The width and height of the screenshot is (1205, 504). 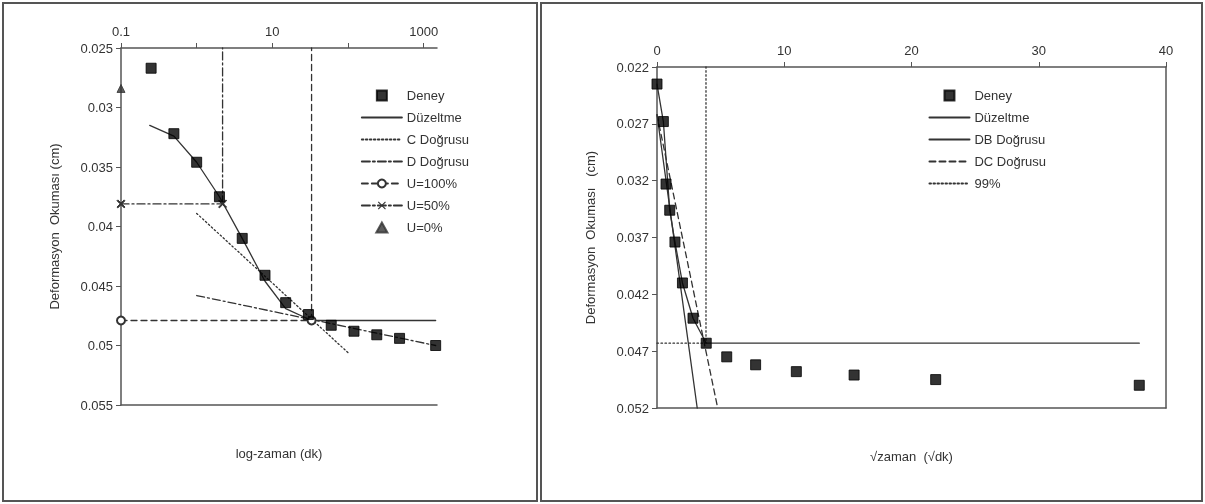 What do you see at coordinates (96, 286) in the screenshot?
I see `y-tick-label: 0.045` at bounding box center [96, 286].